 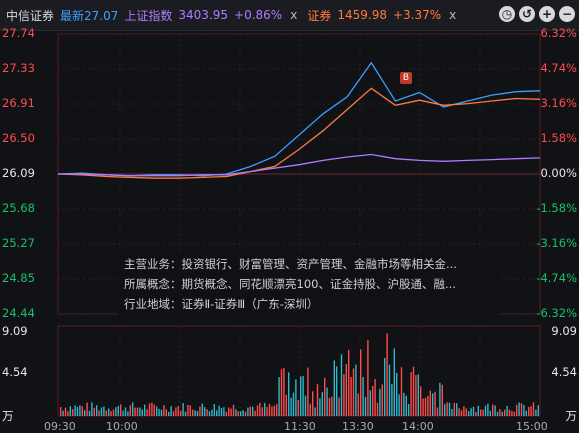 I want to click on volume-axis-label: 9.09, so click(x=15, y=331).